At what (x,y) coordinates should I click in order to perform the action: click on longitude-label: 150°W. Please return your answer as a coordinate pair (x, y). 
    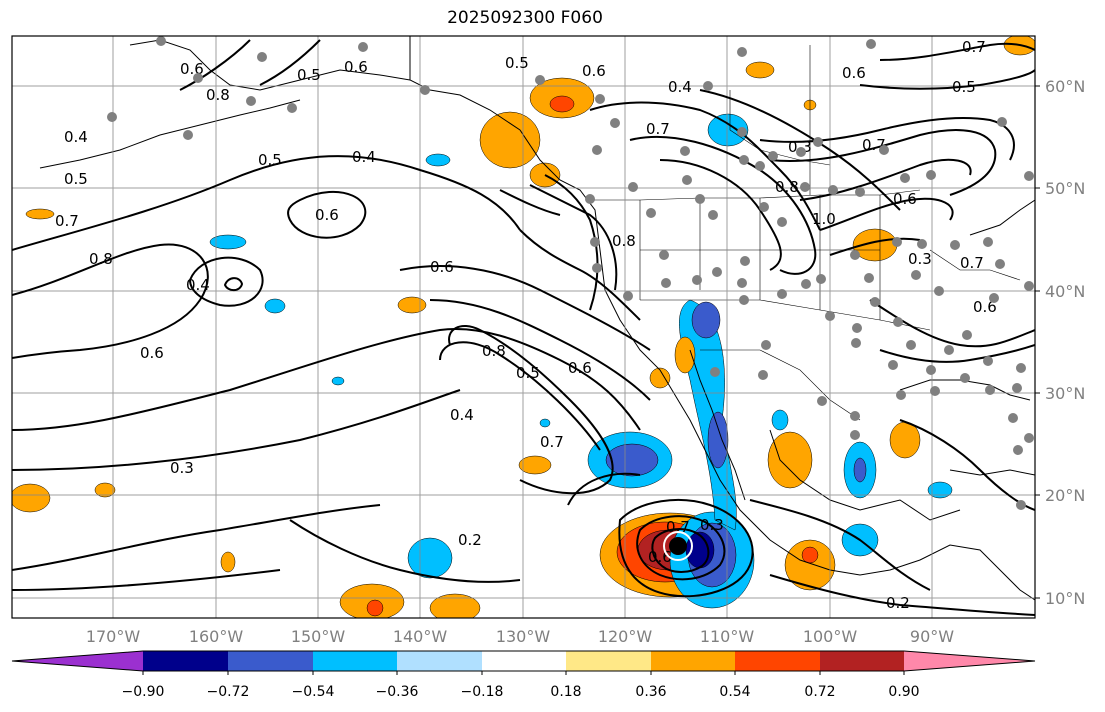
    Looking at the image, I should click on (318, 636).